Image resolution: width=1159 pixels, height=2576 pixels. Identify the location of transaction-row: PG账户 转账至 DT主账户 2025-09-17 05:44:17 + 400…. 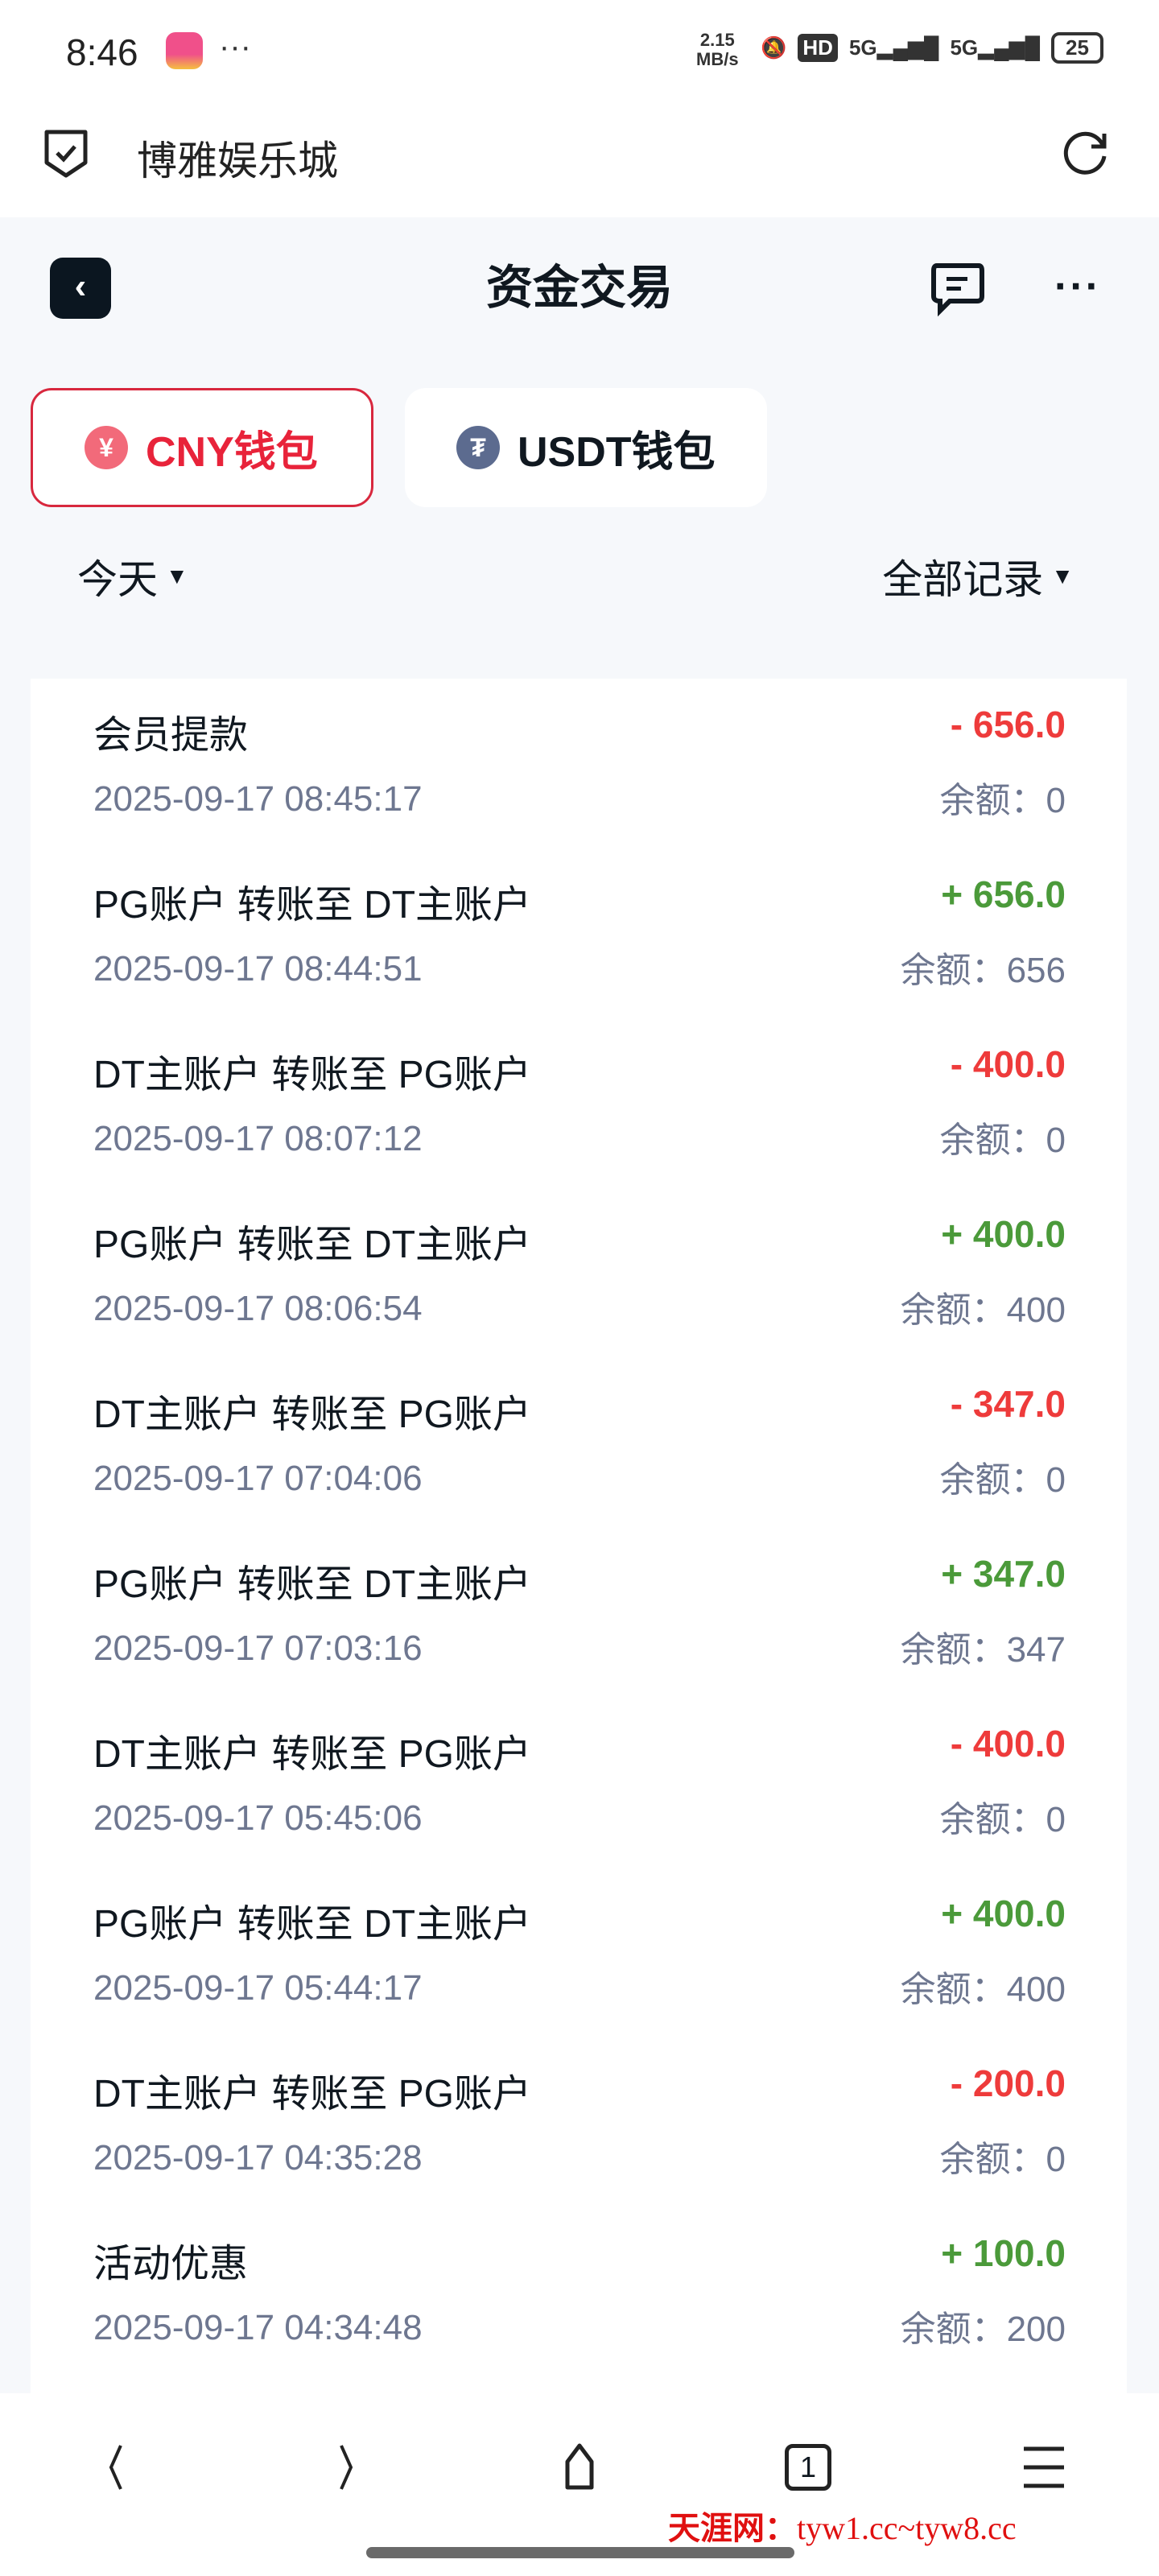
(579, 1954).